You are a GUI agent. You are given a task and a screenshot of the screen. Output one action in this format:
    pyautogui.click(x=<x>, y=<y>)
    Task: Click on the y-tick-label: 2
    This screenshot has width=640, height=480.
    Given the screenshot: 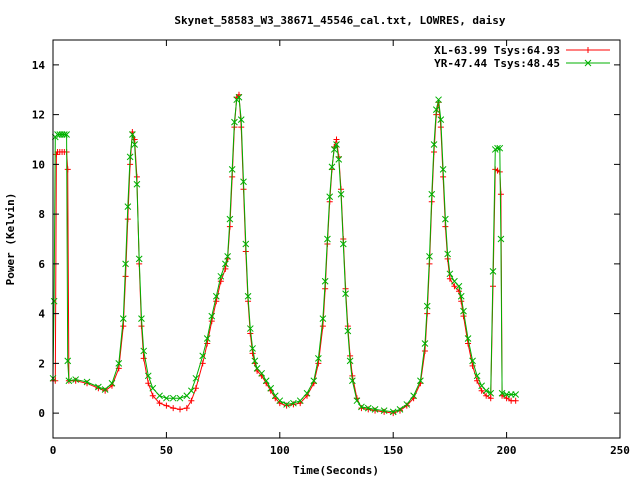 What is the action you would take?
    pyautogui.click(x=41, y=363)
    